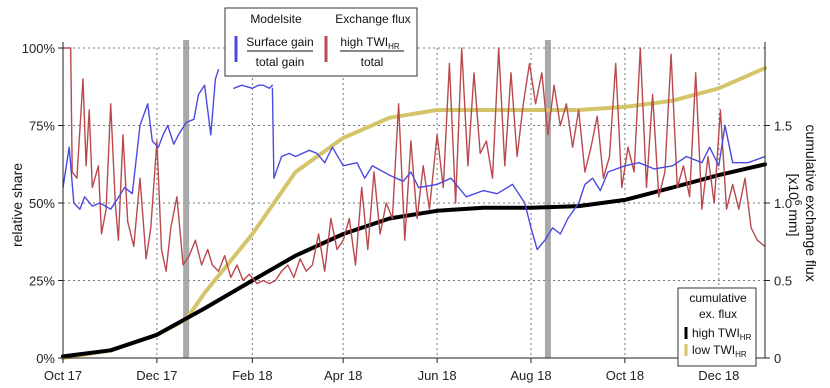  What do you see at coordinates (156, 375) in the screenshot?
I see `x-tick-label: Dec 17` at bounding box center [156, 375].